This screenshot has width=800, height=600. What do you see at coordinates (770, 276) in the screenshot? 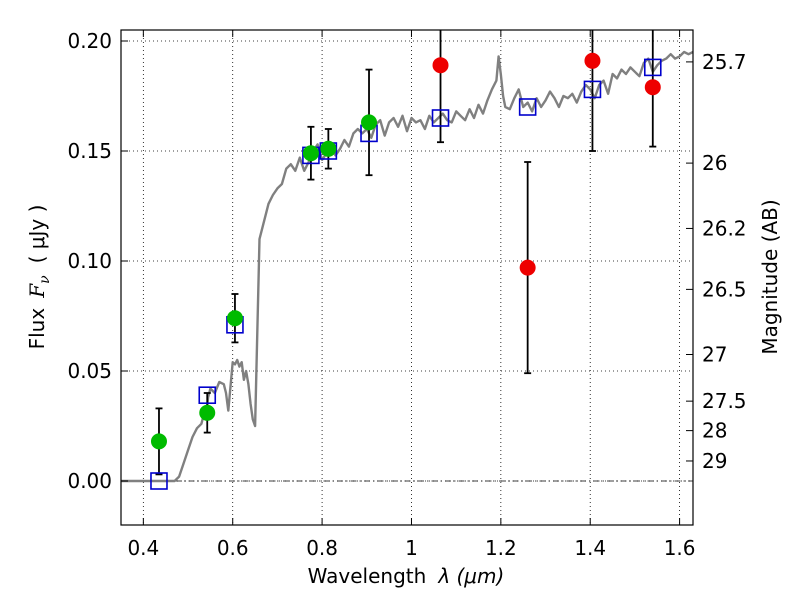
I see `magnitude-axis-label: Magnitude (AB)` at bounding box center [770, 276].